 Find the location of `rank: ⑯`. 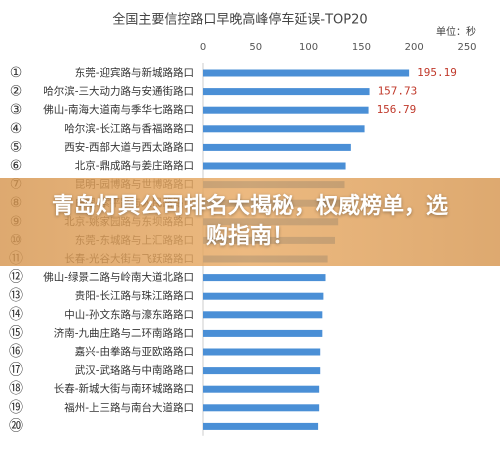

rank: ⑯ is located at coordinates (16, 352).